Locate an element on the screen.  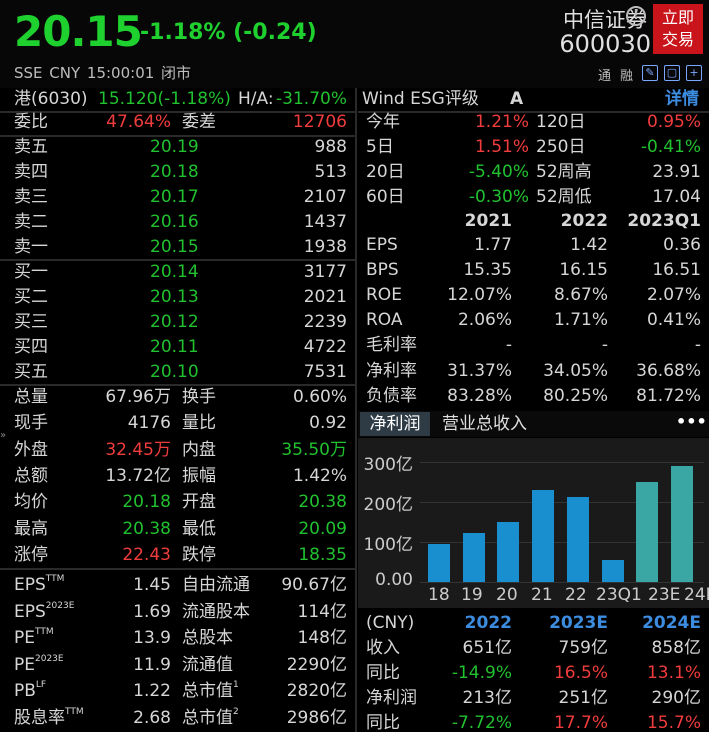
fundamental-name: 股息率 is located at coordinates (39, 717).